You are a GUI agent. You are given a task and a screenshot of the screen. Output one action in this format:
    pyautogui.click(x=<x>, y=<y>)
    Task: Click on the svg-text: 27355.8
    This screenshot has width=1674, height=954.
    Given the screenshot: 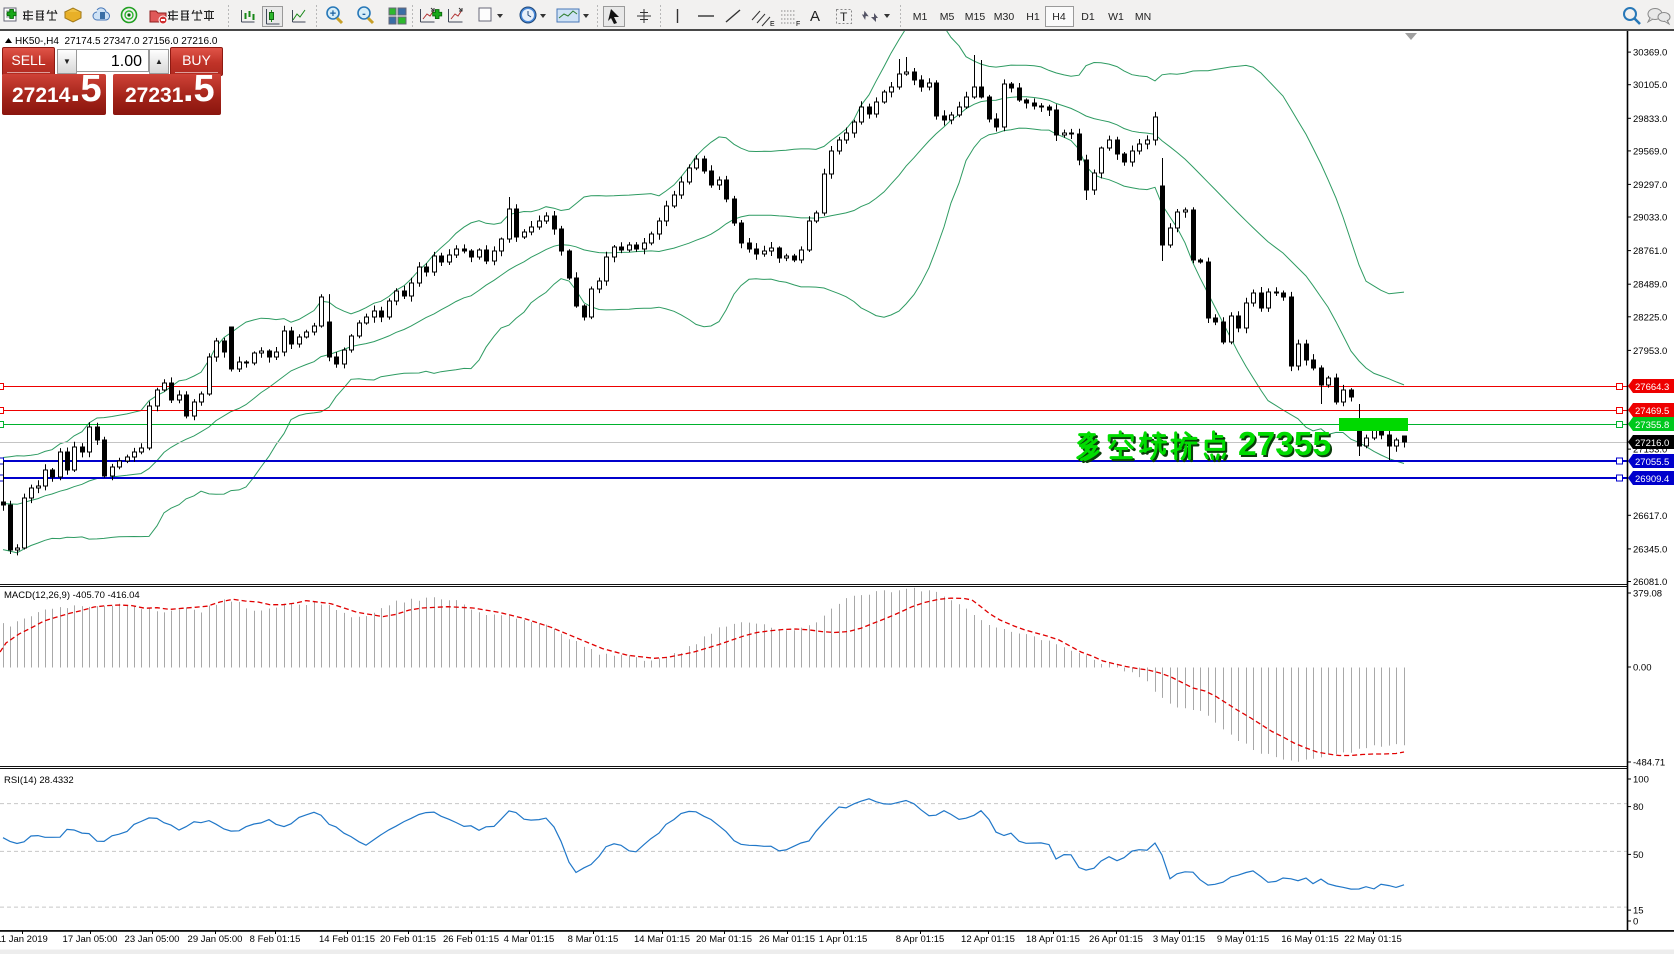 What is the action you would take?
    pyautogui.click(x=1652, y=425)
    